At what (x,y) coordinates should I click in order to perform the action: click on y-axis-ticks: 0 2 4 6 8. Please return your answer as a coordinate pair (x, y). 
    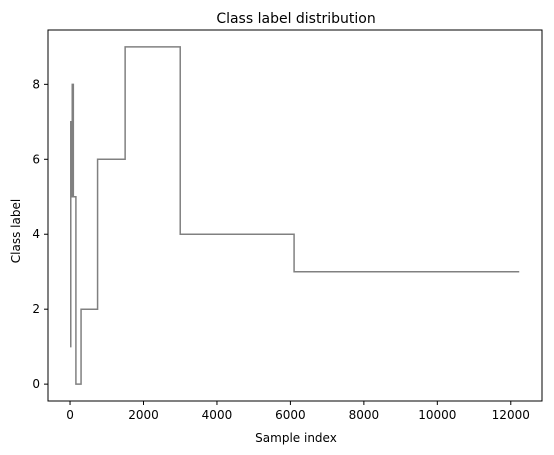
    Looking at the image, I should click on (40, 234).